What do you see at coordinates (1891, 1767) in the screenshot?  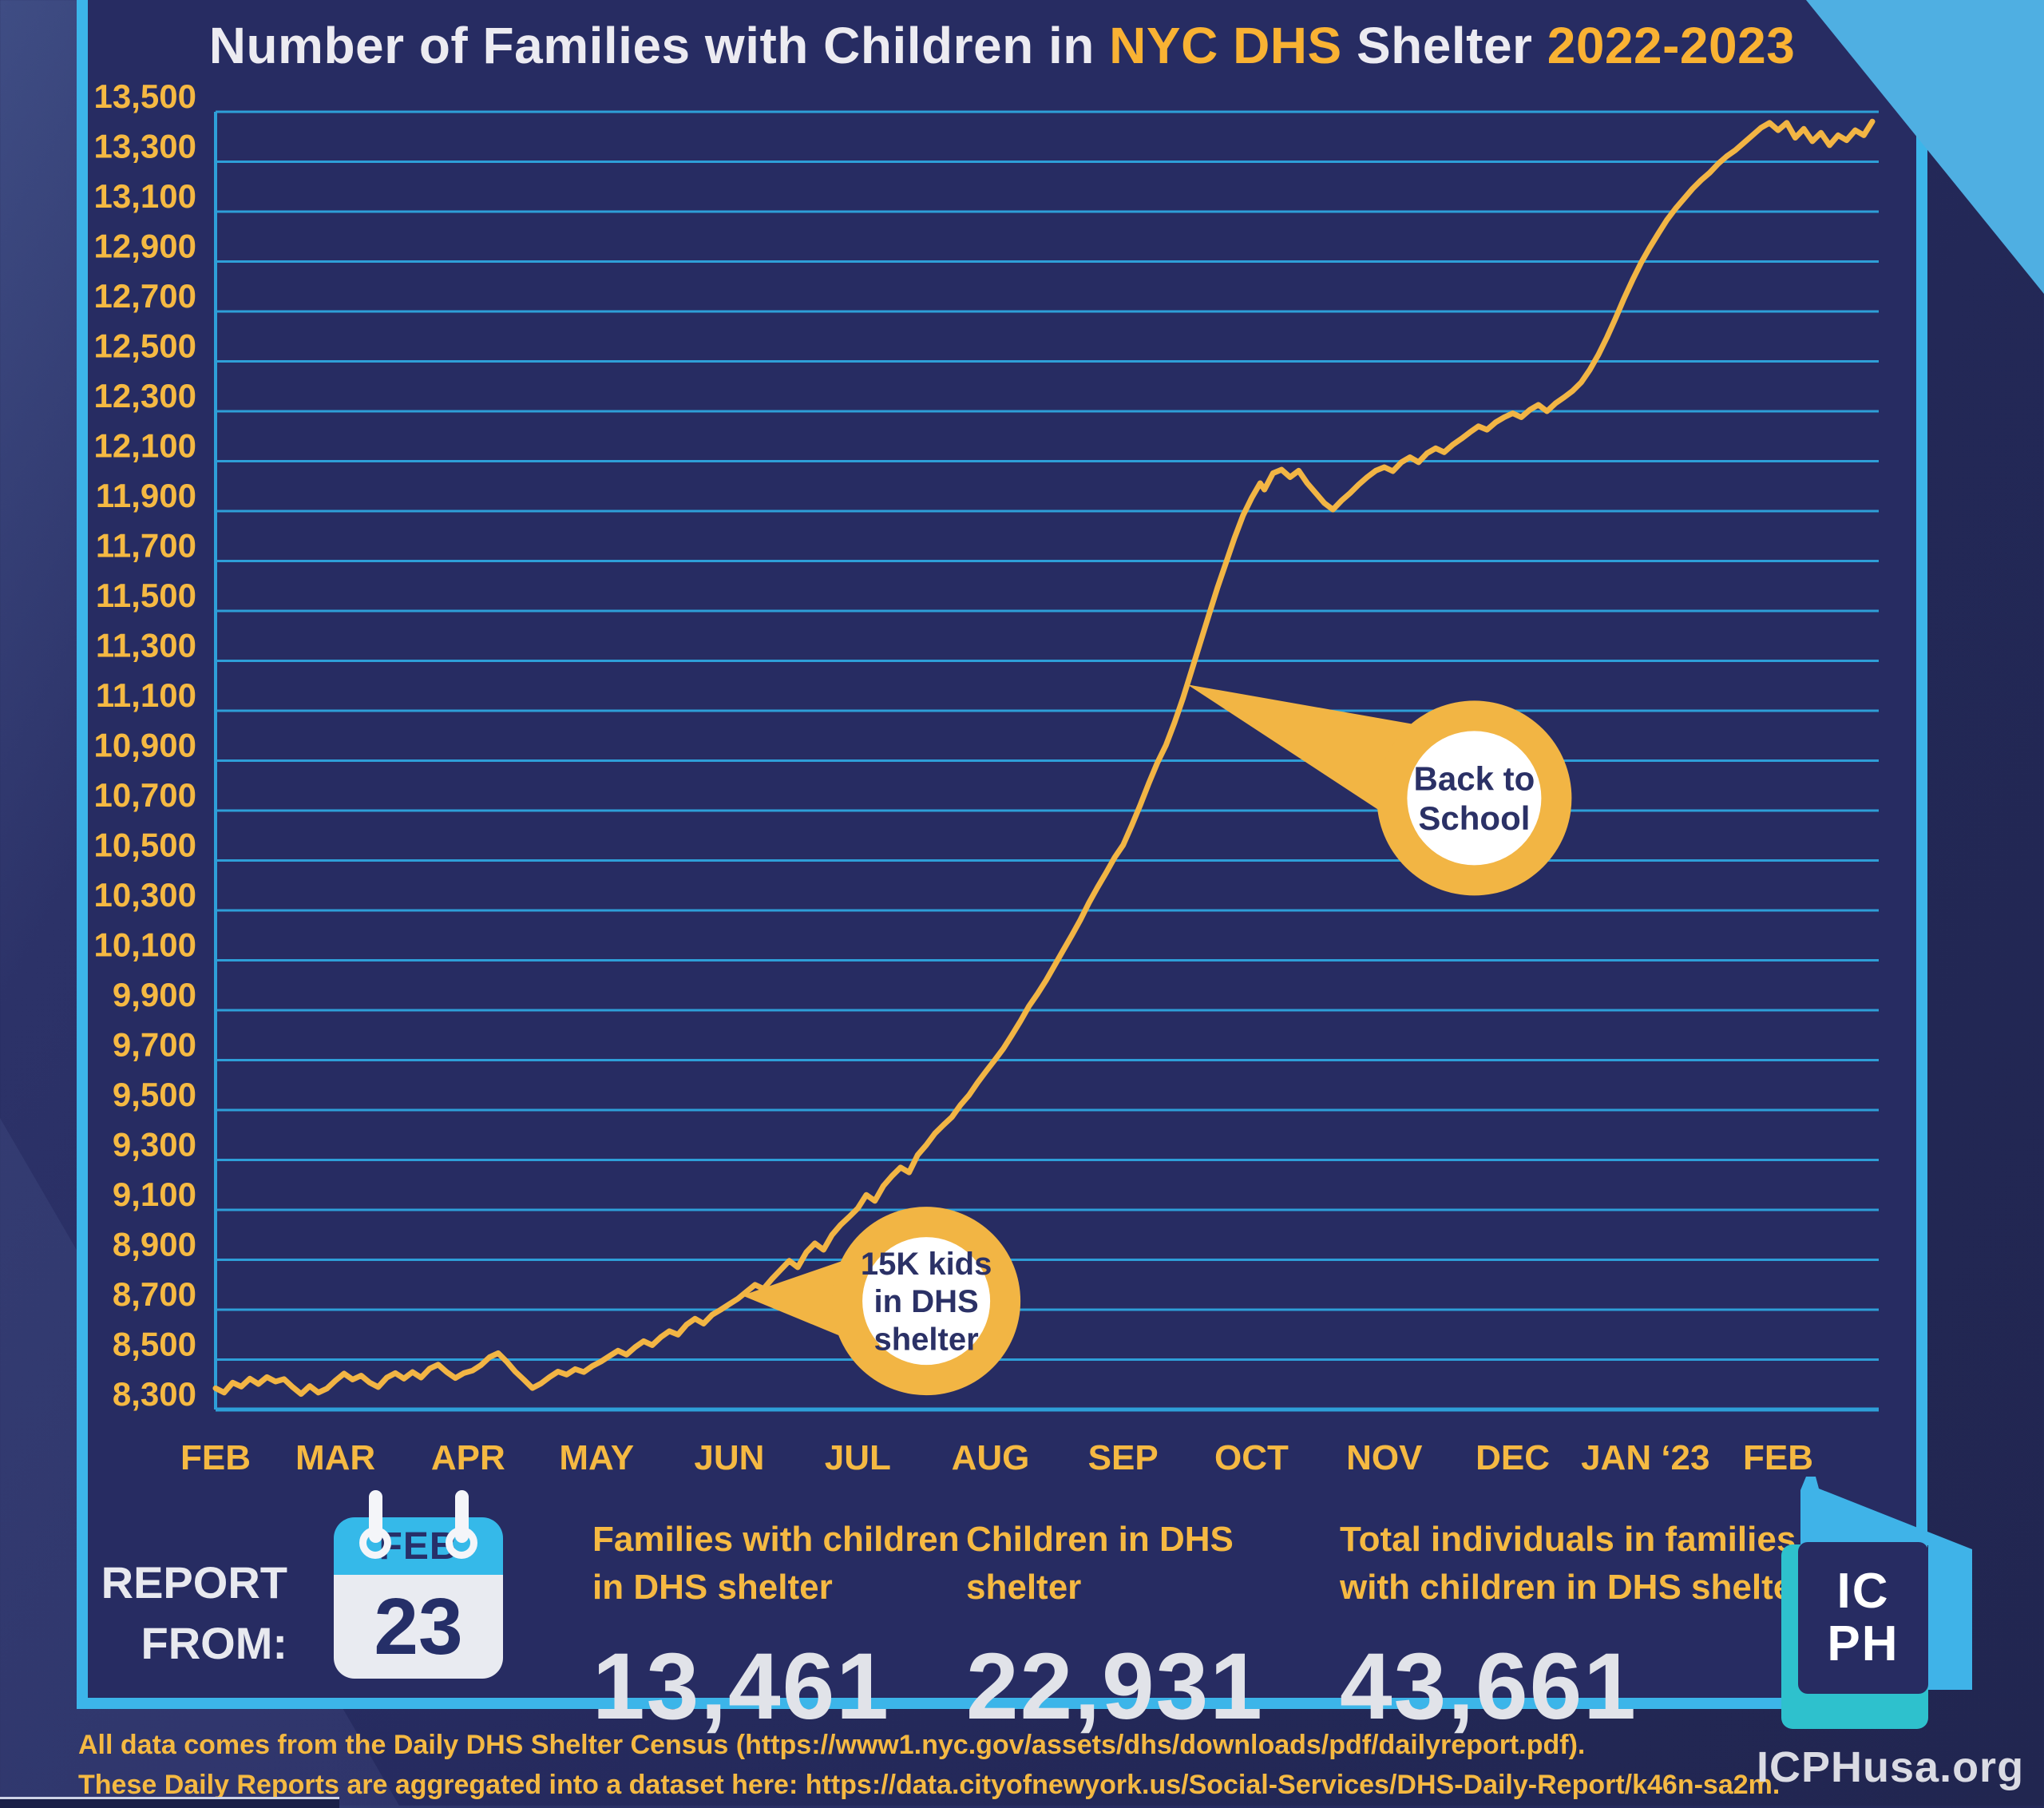 I see `website-url: ICPHusa.org` at bounding box center [1891, 1767].